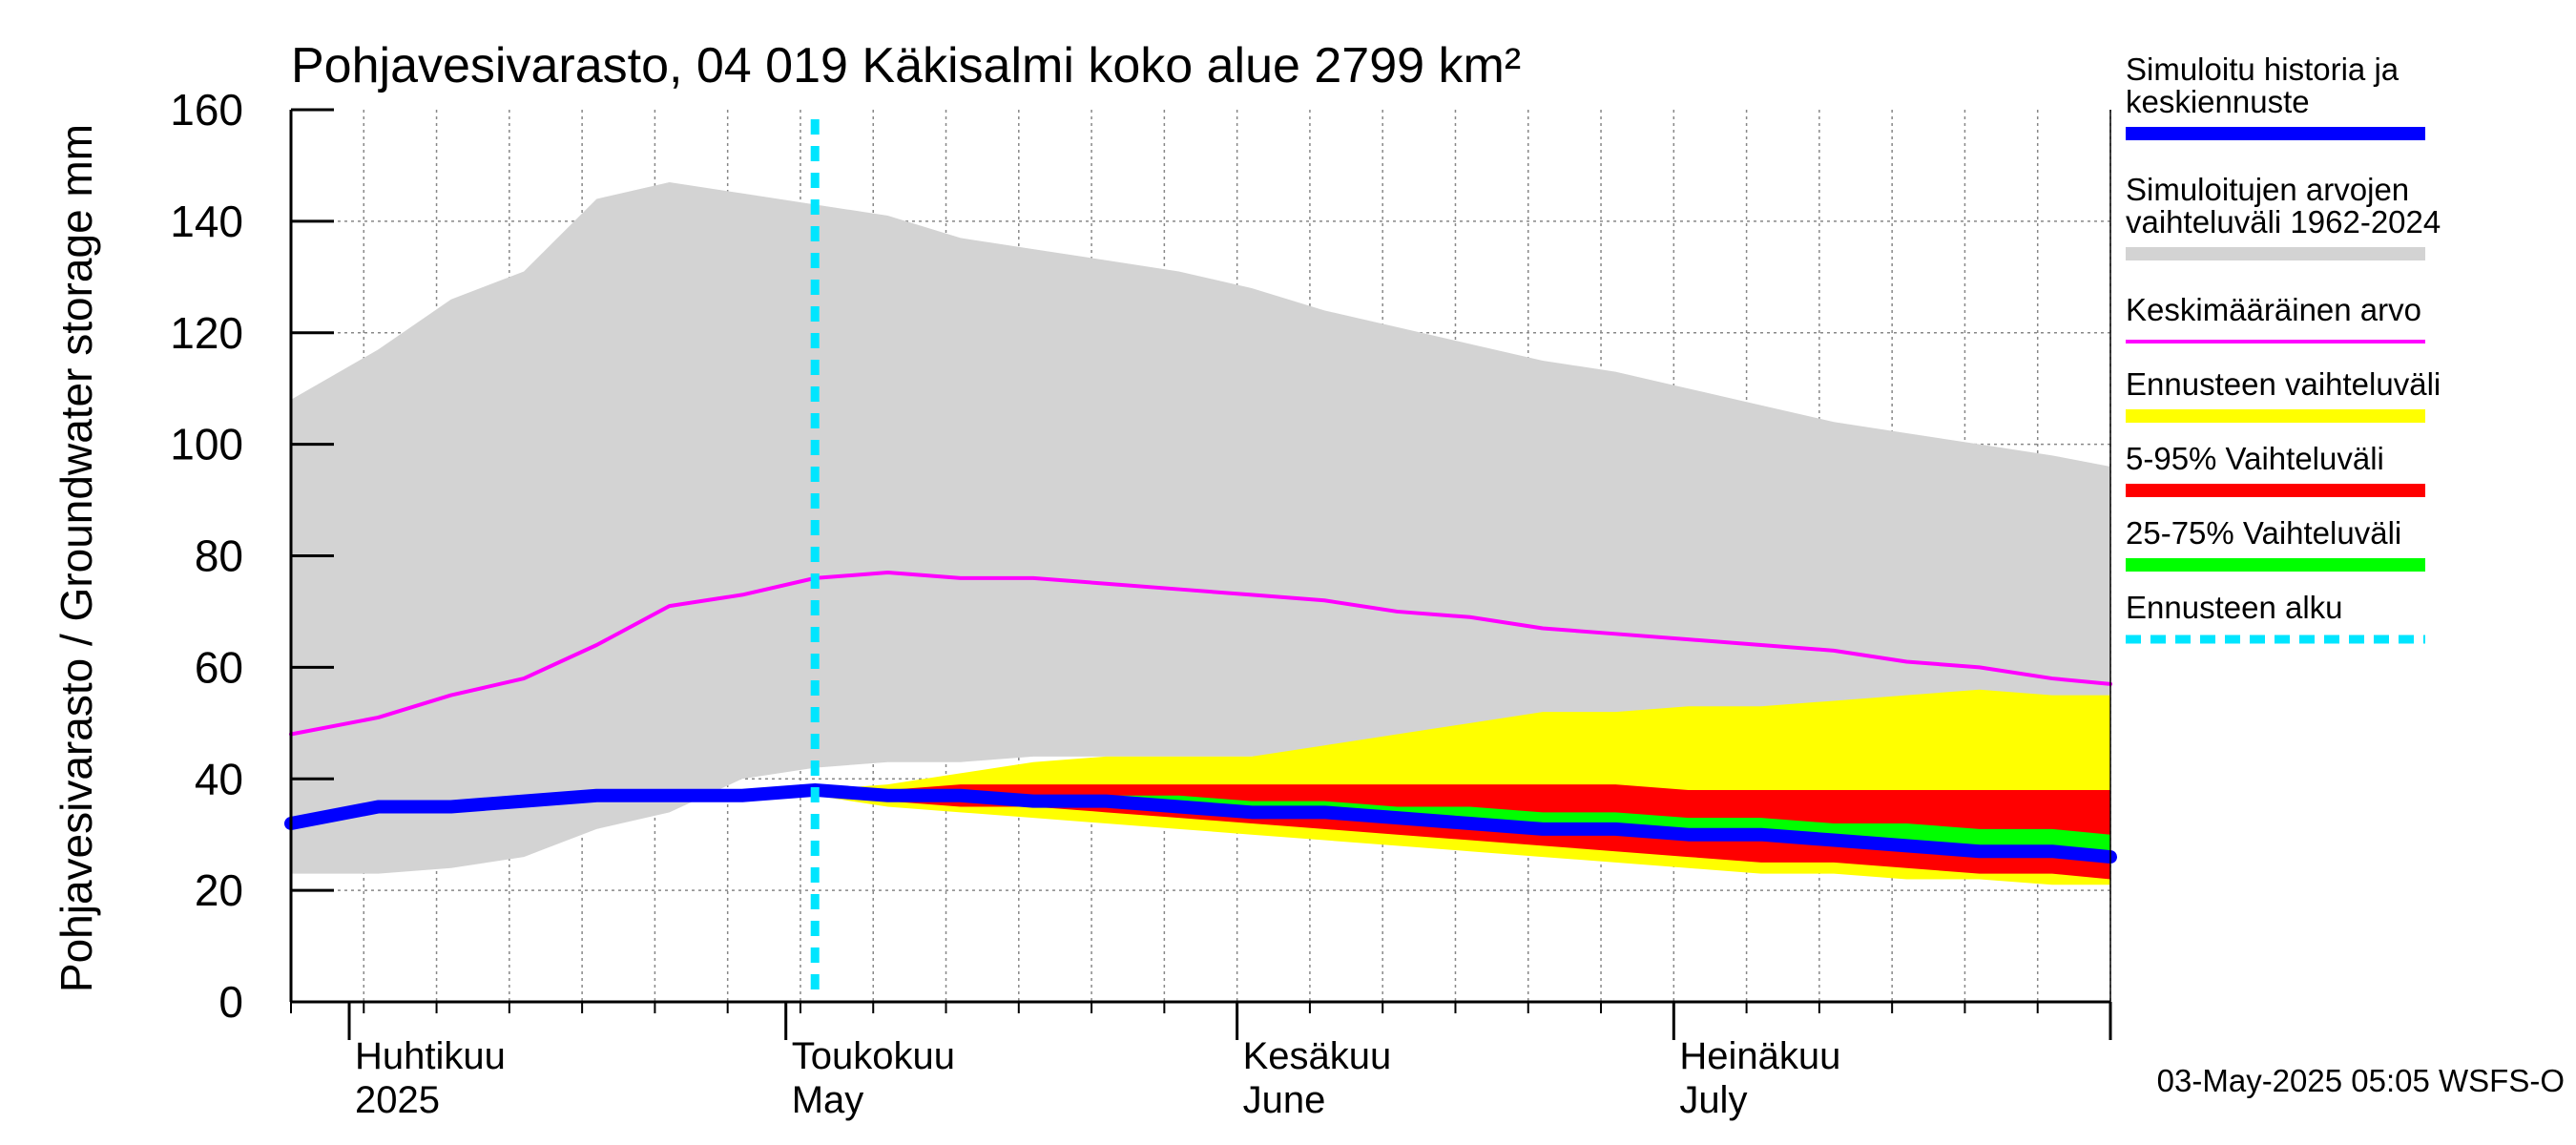  What do you see at coordinates (2283, 384) in the screenshot?
I see `legend-label: Ennusteen vaihteluväli` at bounding box center [2283, 384].